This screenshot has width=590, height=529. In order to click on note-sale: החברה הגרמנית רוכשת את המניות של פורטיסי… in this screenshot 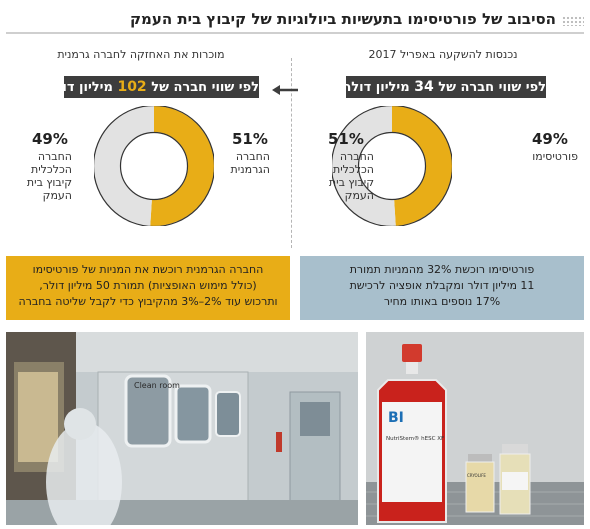, I will do `click(148, 288)`.